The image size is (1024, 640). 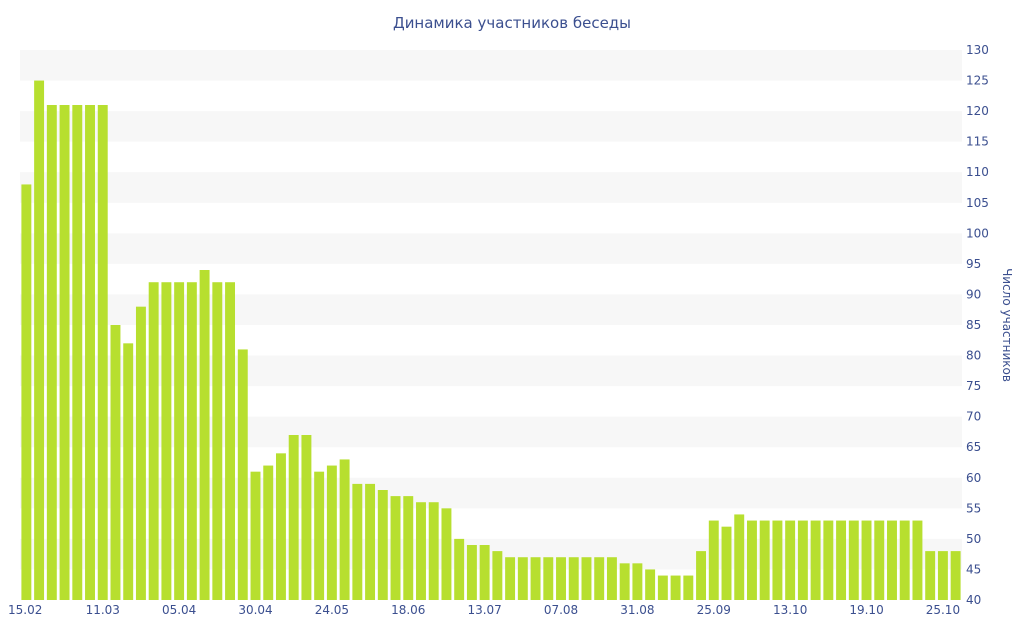 What do you see at coordinates (484, 610) in the screenshot?
I see `x-tick-label: 13.07` at bounding box center [484, 610].